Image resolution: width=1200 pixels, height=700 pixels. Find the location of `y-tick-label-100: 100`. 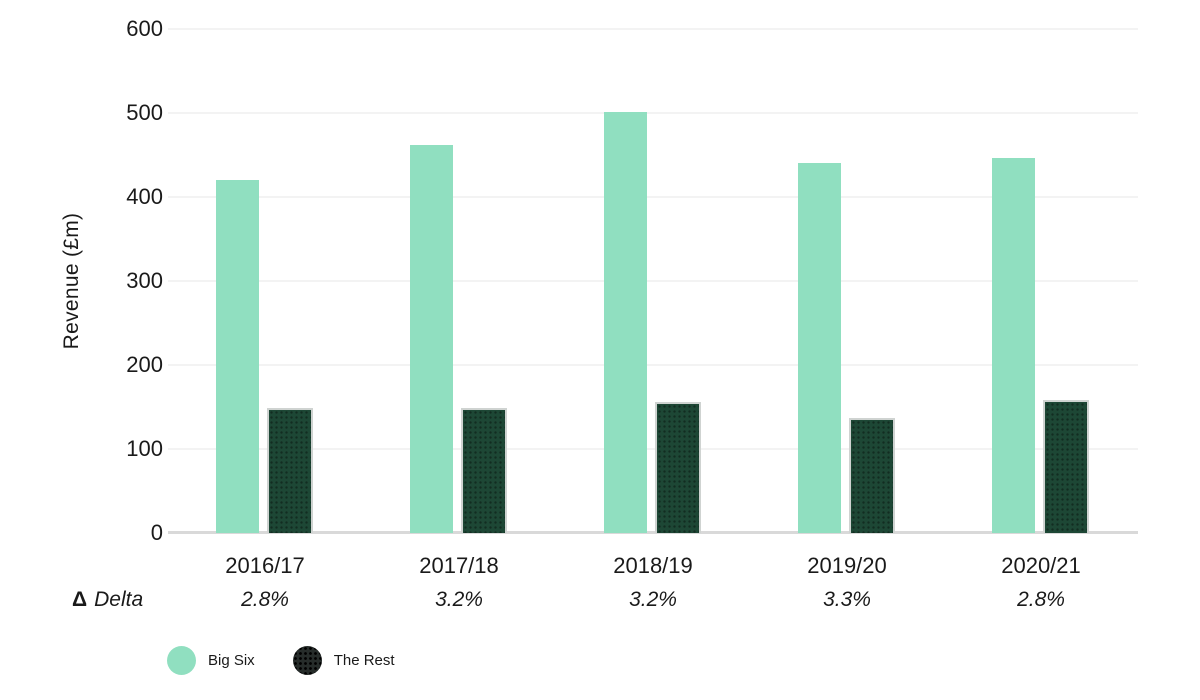

y-tick-label-100: 100 is located at coordinates (144, 448).